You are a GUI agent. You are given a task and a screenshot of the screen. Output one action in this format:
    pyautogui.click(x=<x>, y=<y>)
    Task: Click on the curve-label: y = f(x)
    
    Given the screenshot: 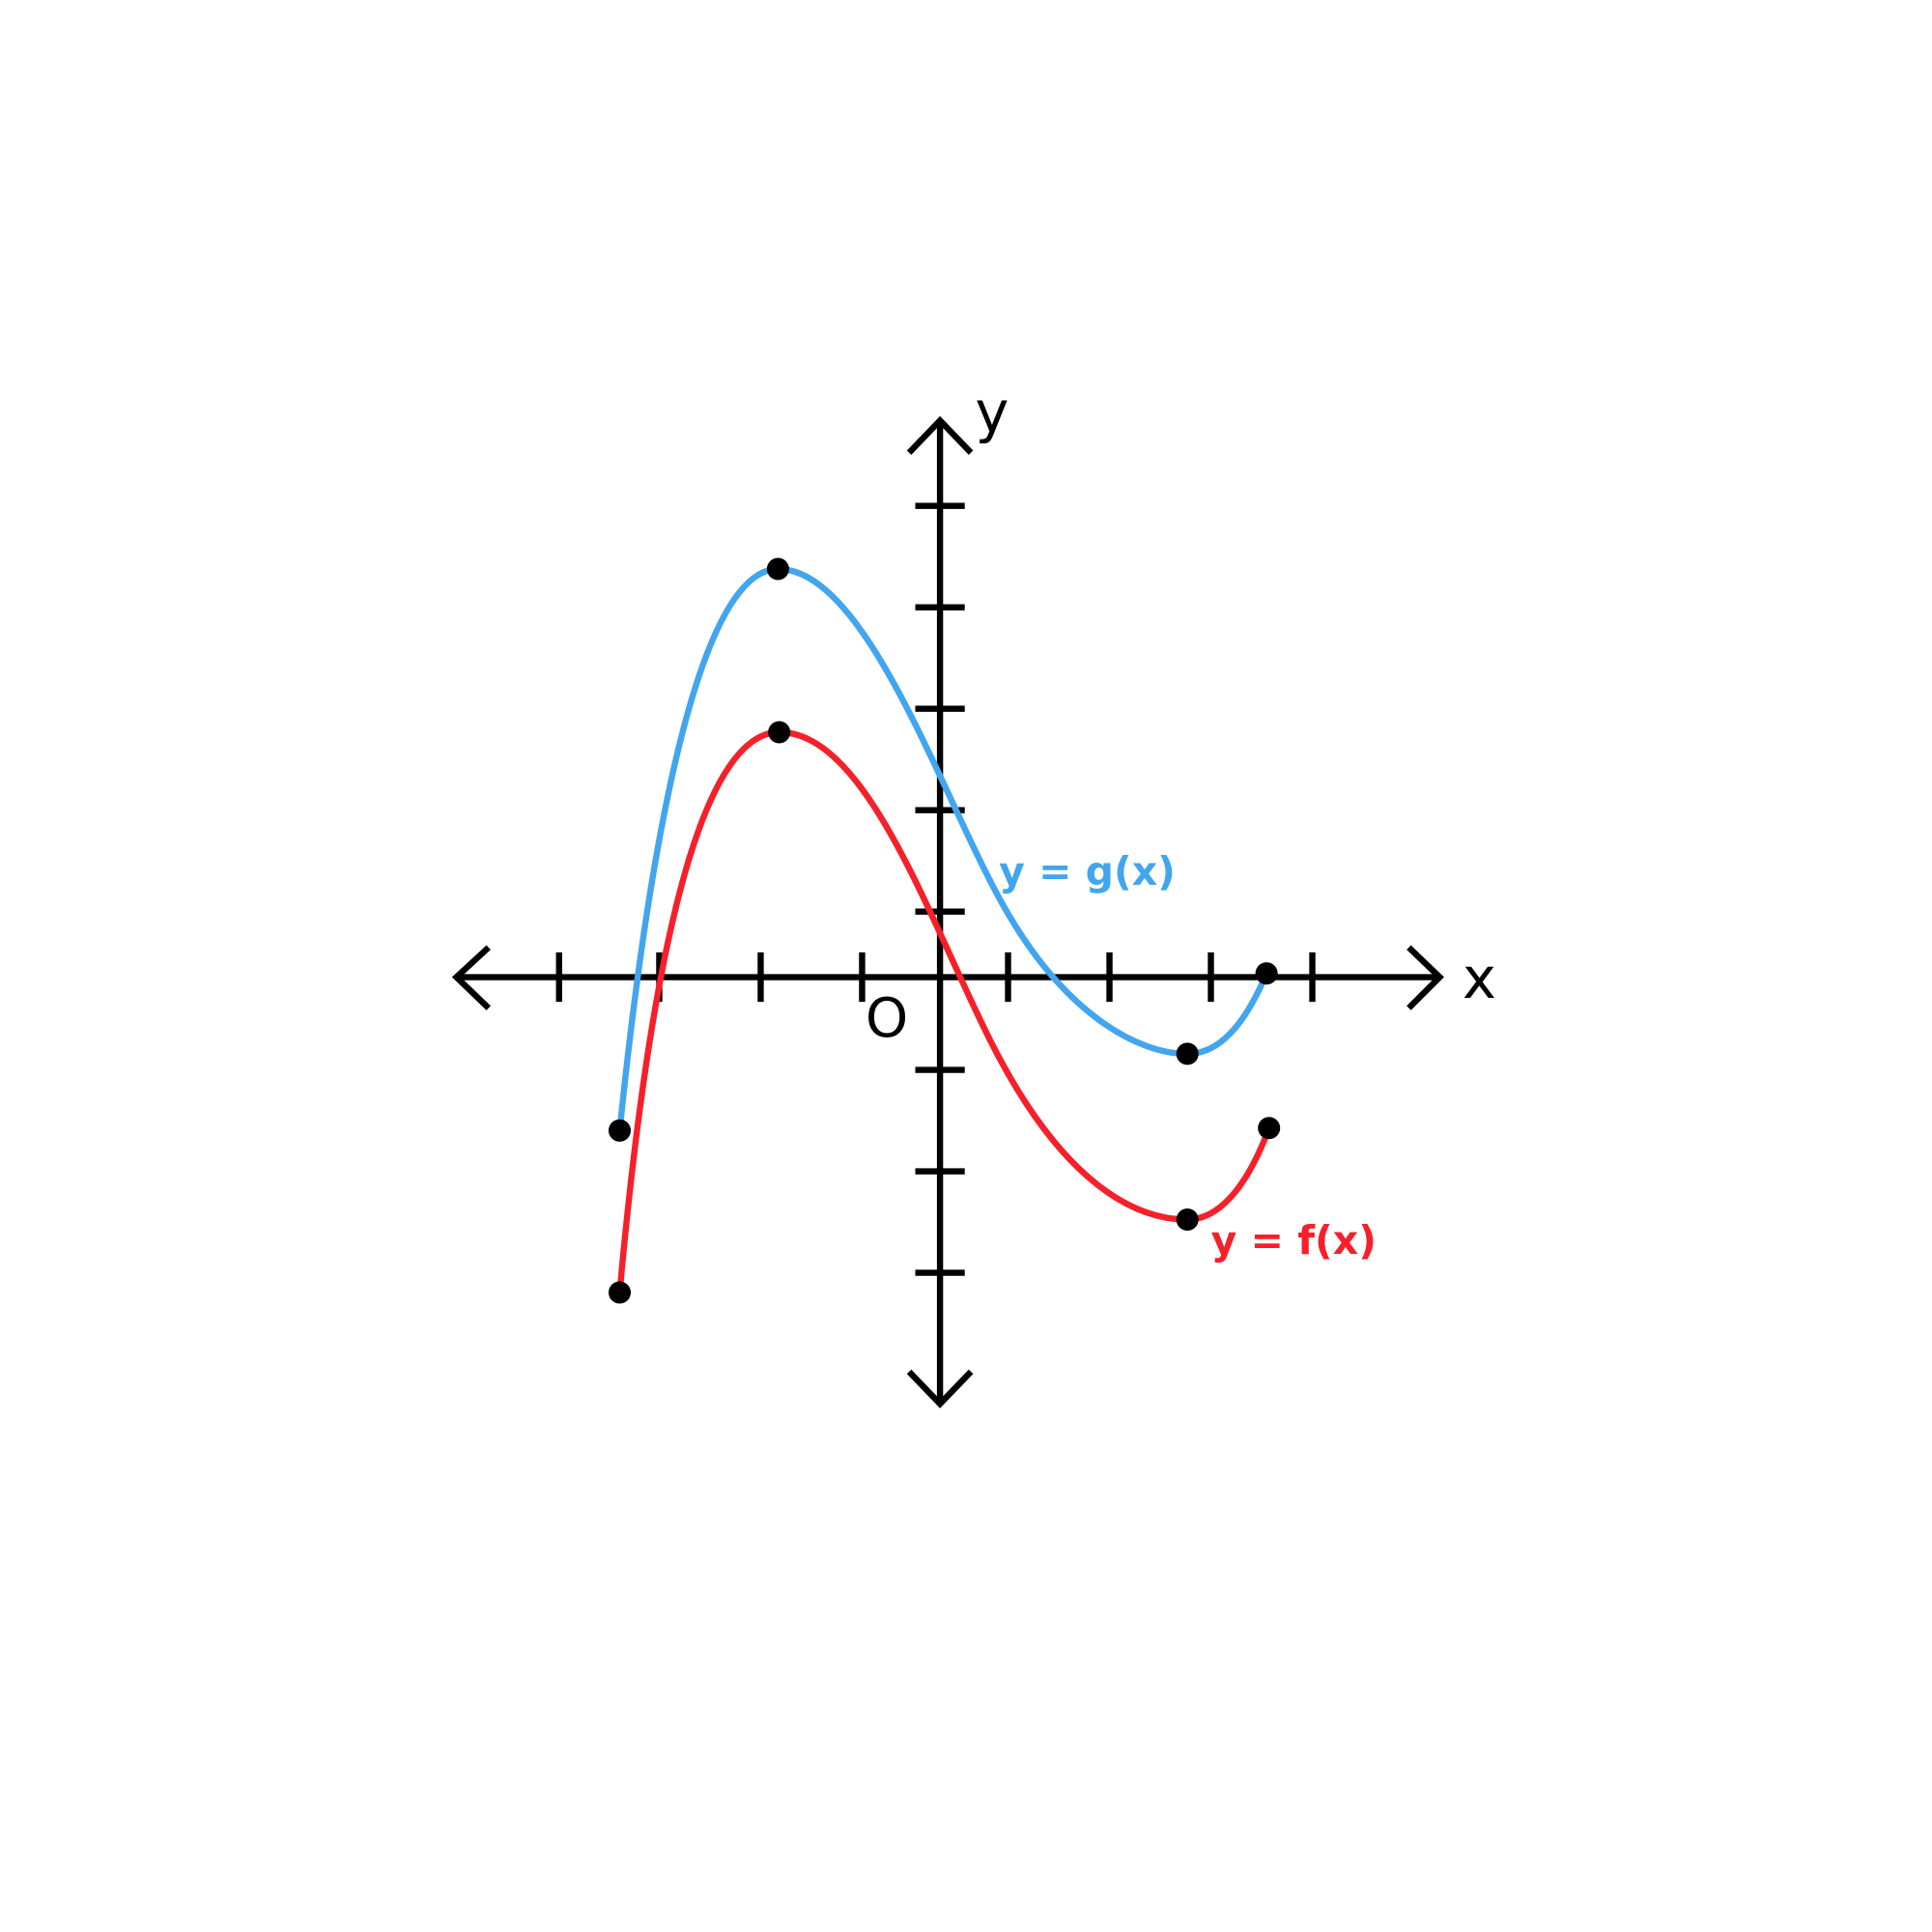 What is the action you would take?
    pyautogui.click(x=1294, y=1240)
    